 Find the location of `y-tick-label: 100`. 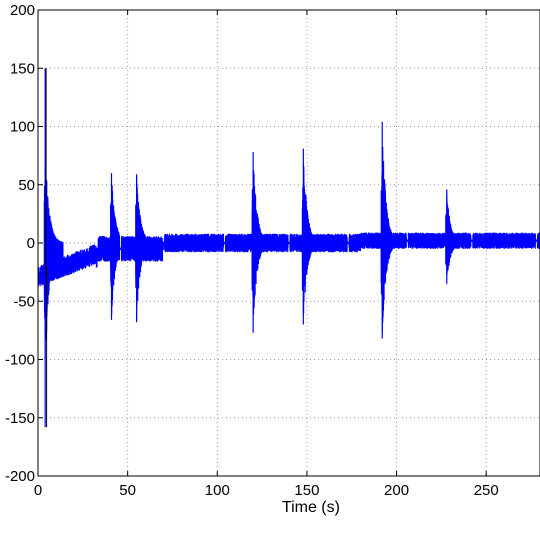

y-tick-label: 100 is located at coordinates (22, 127).